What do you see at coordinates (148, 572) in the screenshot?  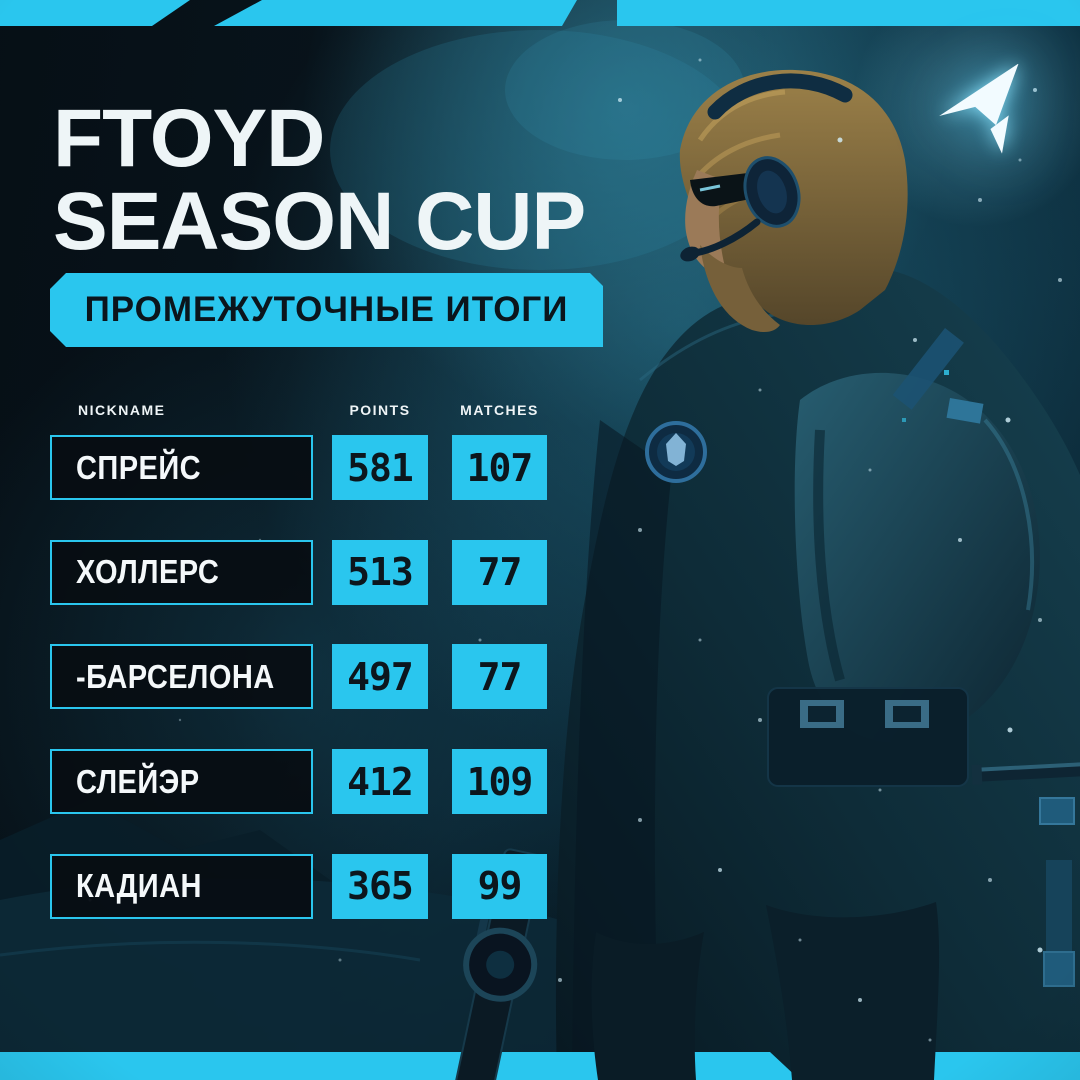 I see `nickname-text: ХОЛЛЕРС` at bounding box center [148, 572].